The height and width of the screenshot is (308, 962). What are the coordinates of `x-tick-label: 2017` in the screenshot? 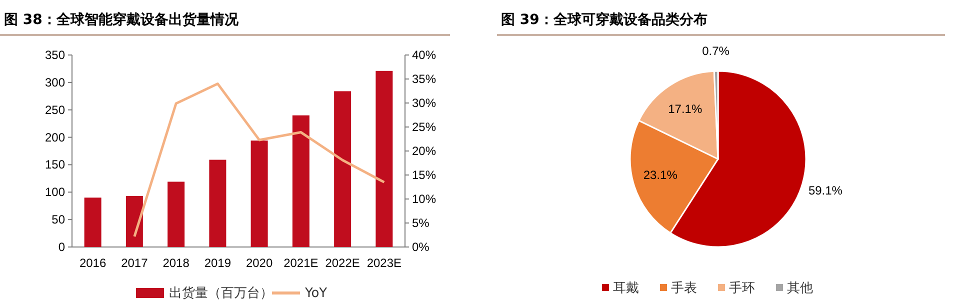 It's located at (134, 263).